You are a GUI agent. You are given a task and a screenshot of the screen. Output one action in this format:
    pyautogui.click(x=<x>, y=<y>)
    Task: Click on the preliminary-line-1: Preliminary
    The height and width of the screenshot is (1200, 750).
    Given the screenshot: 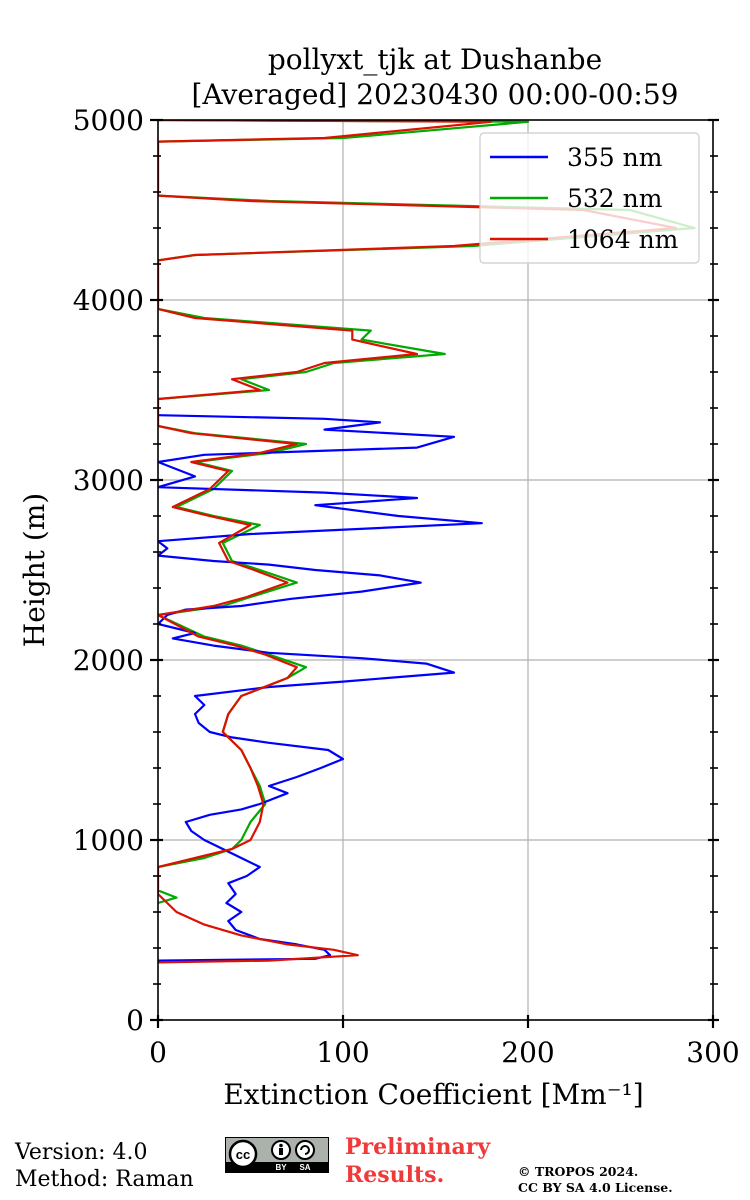 What is the action you would take?
    pyautogui.click(x=418, y=1147)
    